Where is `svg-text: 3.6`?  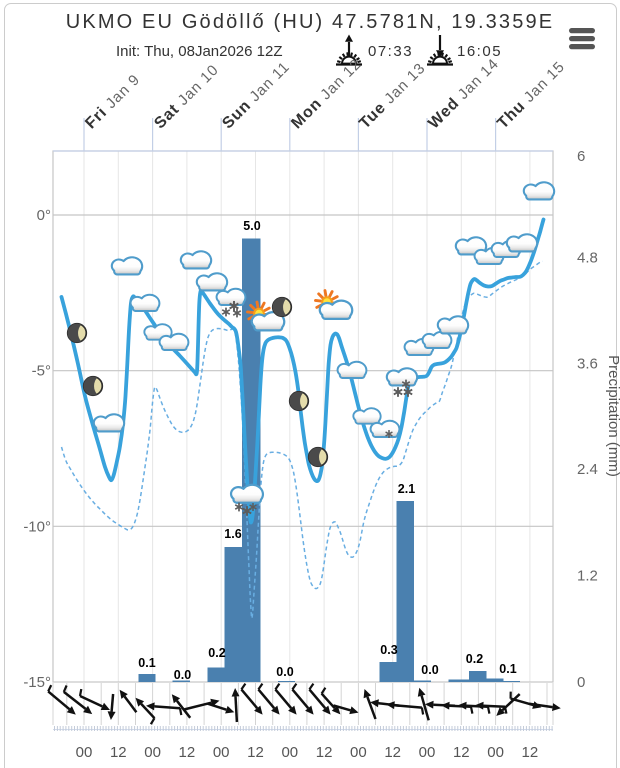 svg-text: 3.6 is located at coordinates (587, 364).